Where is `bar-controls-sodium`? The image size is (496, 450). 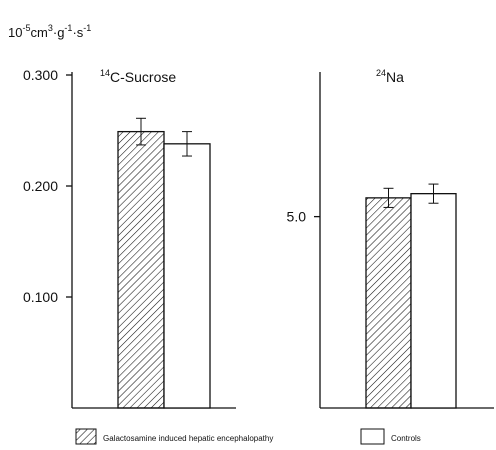 bar-controls-sodium is located at coordinates (433, 301).